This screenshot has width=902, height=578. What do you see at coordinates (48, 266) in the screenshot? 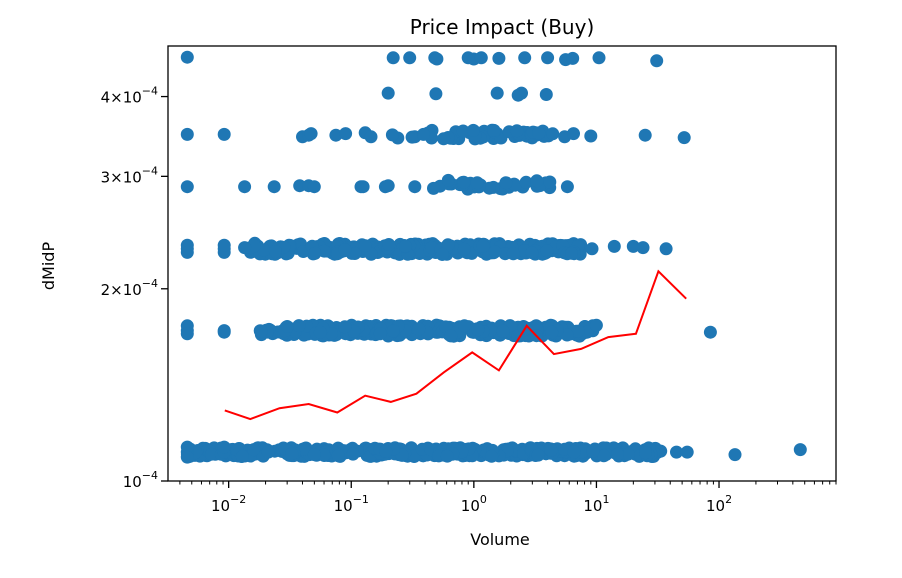
I see `y-axis-label: dMidP` at bounding box center [48, 266].